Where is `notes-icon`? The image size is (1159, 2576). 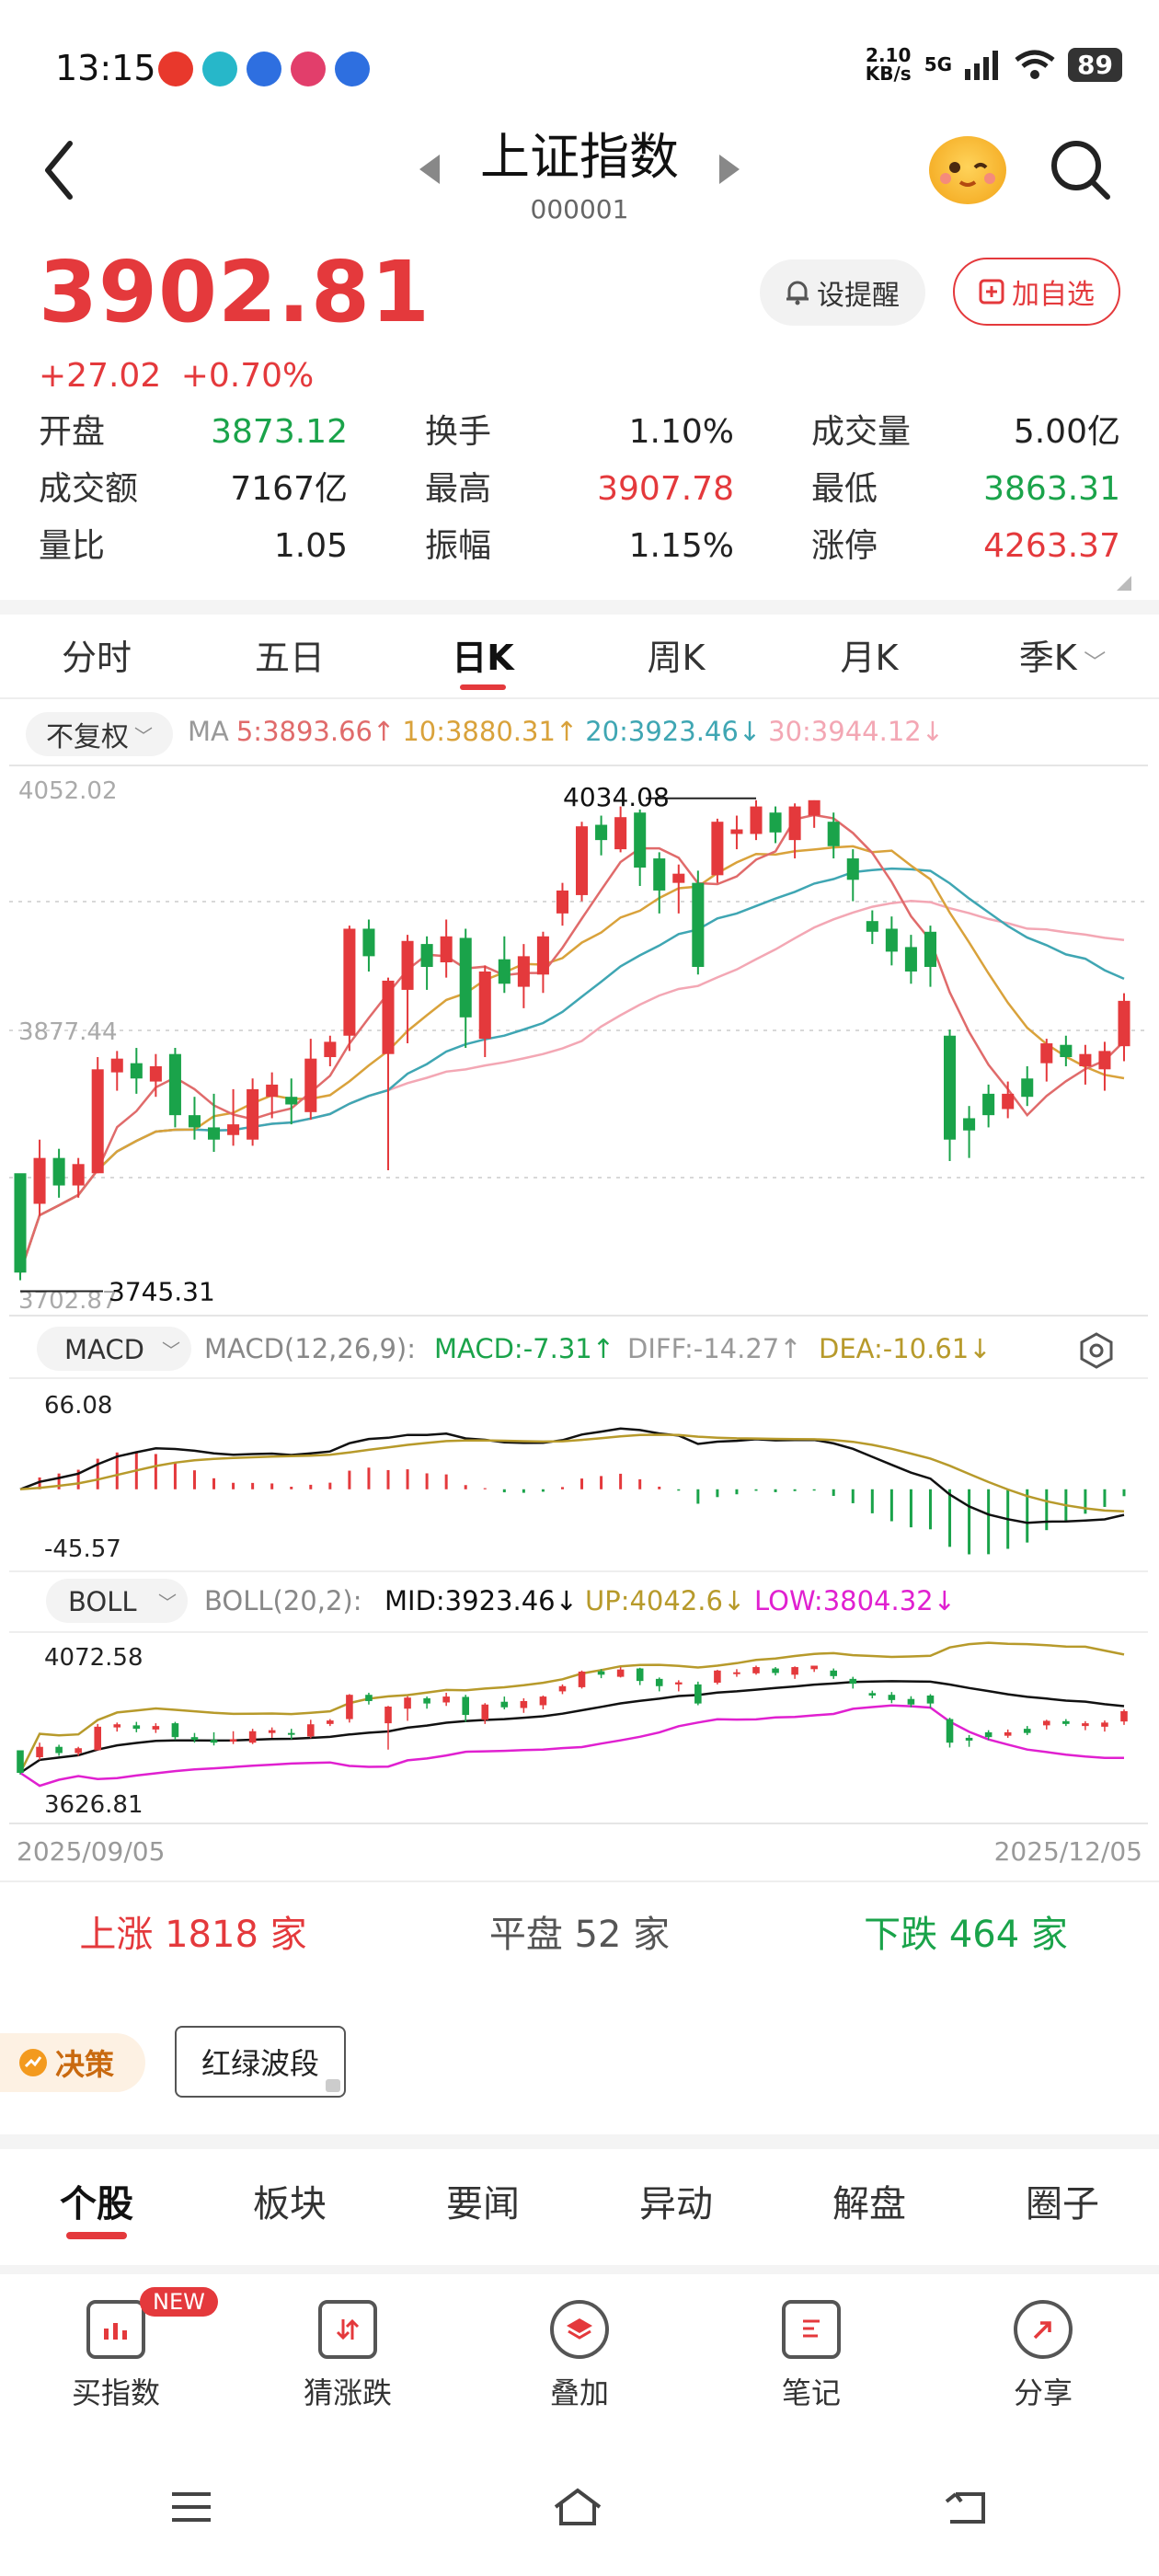
notes-icon is located at coordinates (811, 2329).